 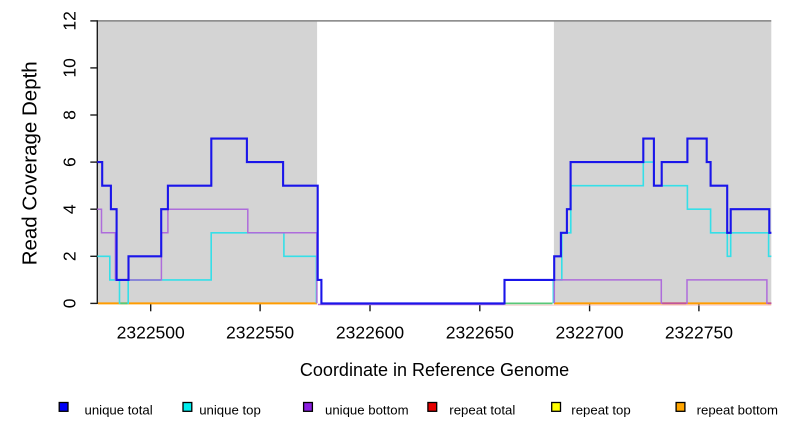 What do you see at coordinates (260, 332) in the screenshot?
I see `svg-text: 2322550` at bounding box center [260, 332].